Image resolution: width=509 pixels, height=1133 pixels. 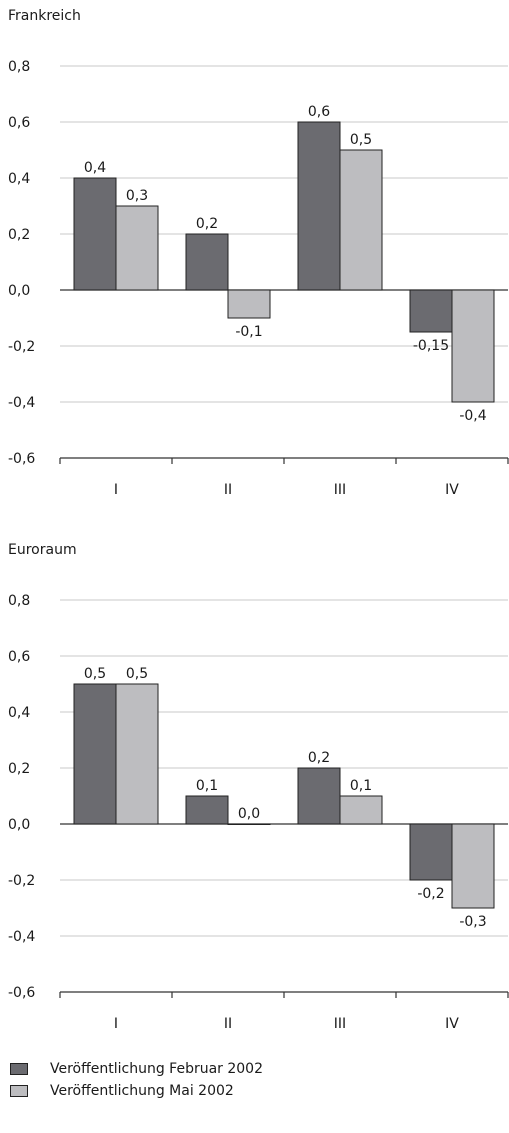 I want to click on legend-item-februar: Veröffentlichung Februar 2002, so click(x=136, y=1069).